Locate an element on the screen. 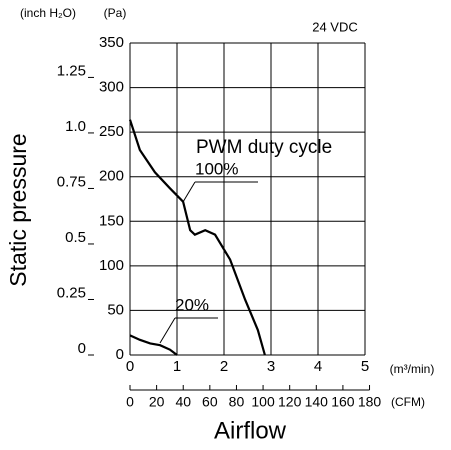 This screenshot has width=451, height=450. y2-tick-label: 0.75 is located at coordinates (71, 181).